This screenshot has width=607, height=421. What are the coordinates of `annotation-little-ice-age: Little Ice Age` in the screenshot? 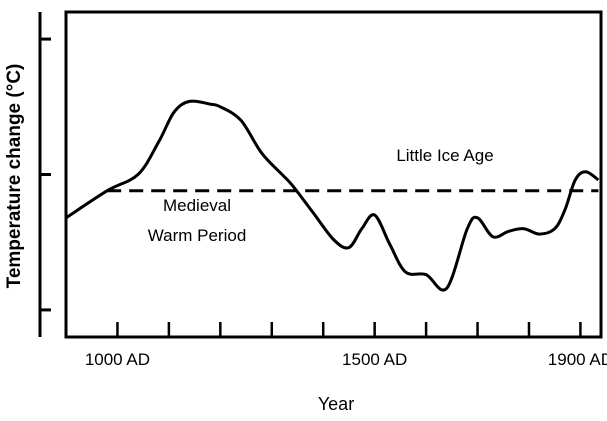 It's located at (444, 155).